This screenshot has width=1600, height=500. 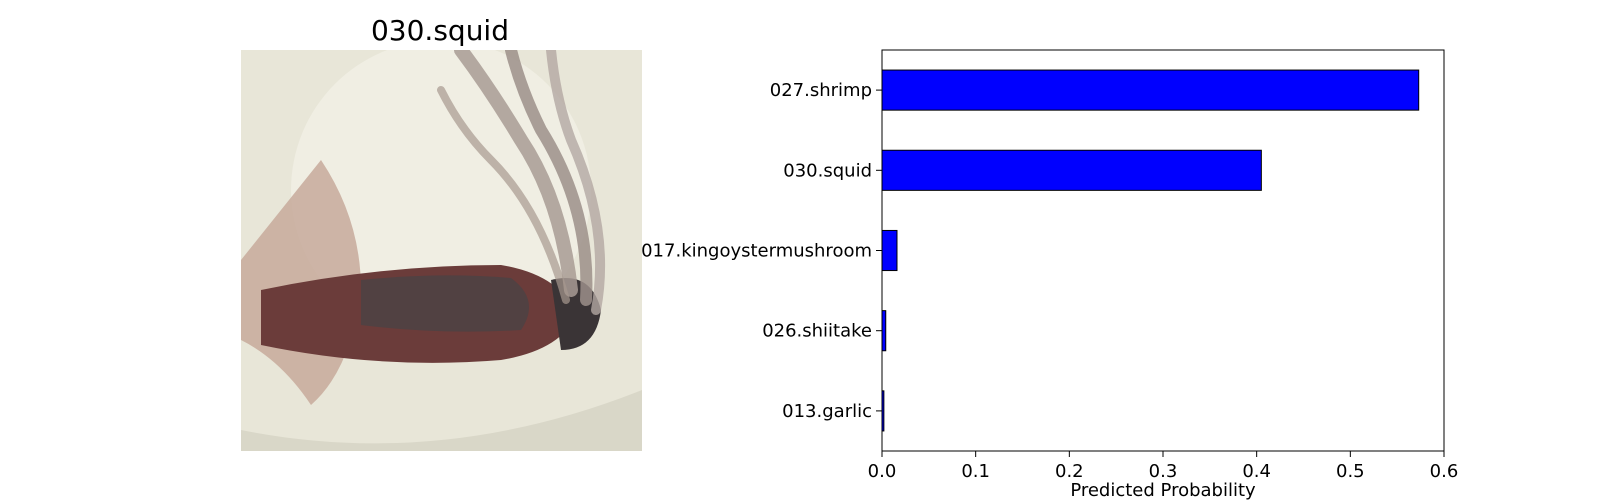 What do you see at coordinates (817, 331) in the screenshot?
I see `category-label: 026.shiitake` at bounding box center [817, 331].